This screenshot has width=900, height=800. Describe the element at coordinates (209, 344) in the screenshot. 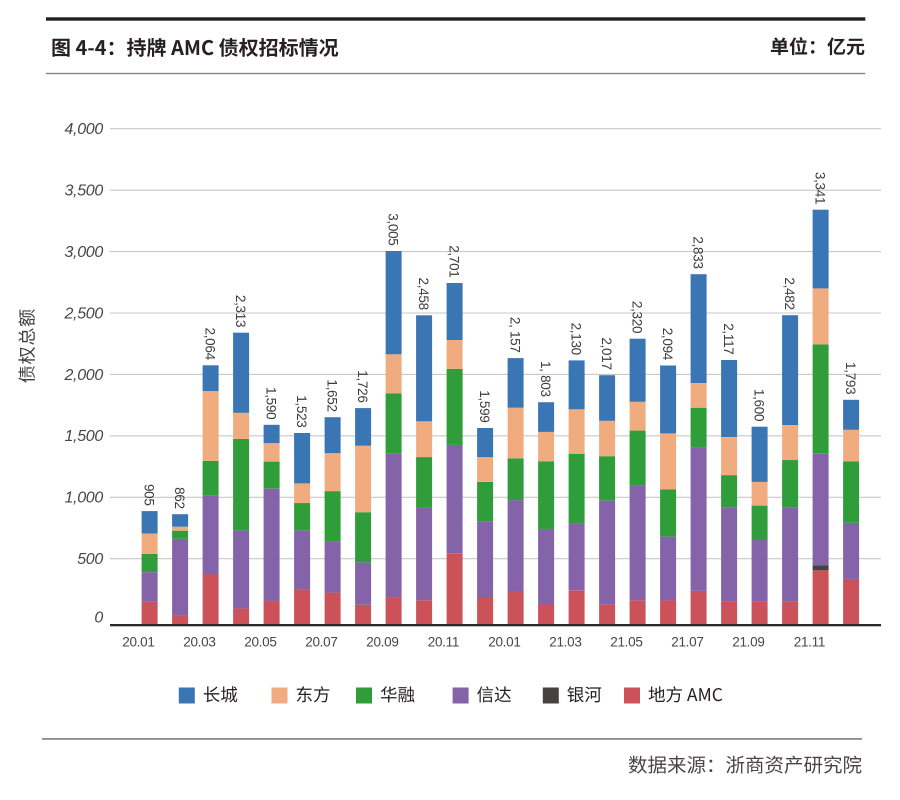

I see `svg-text: 2,064` at that location.